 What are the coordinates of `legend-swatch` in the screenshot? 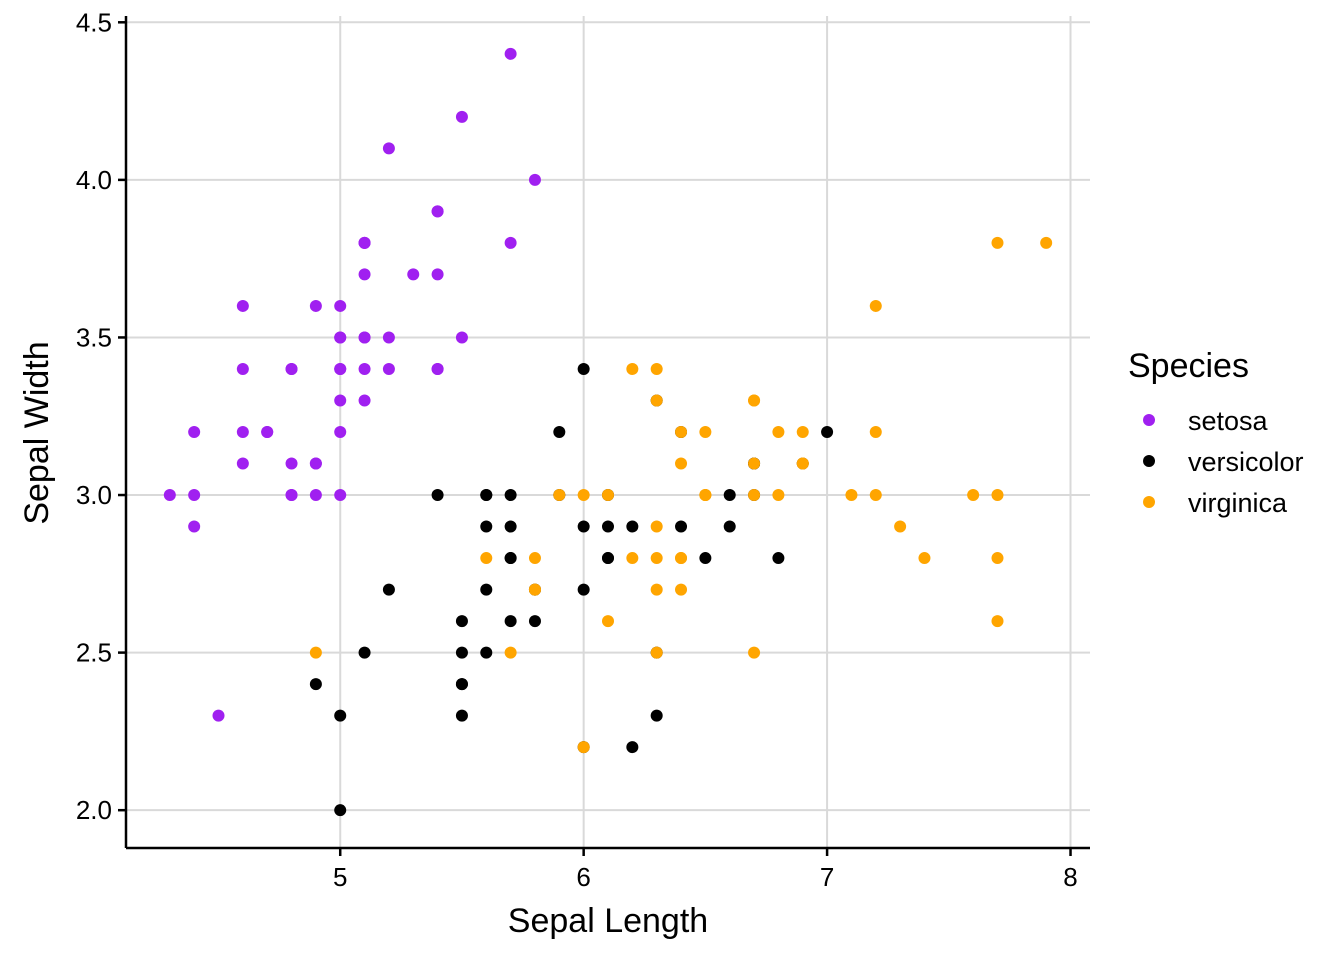 It's located at (1149, 461).